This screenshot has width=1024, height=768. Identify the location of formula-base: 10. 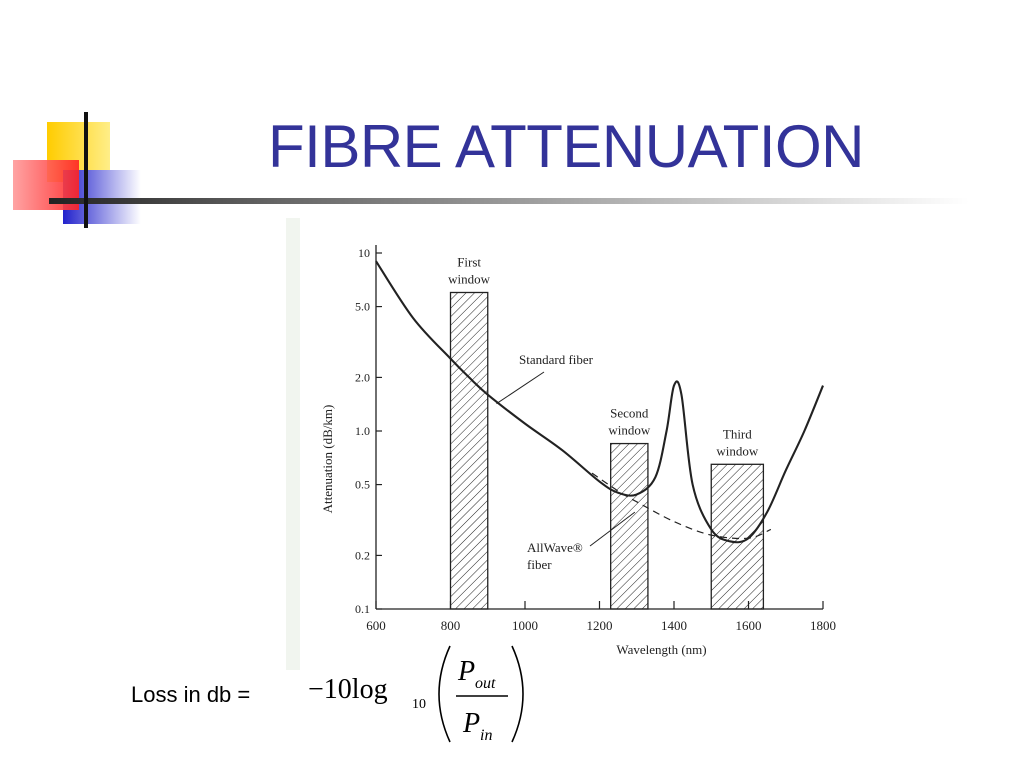
(419, 704).